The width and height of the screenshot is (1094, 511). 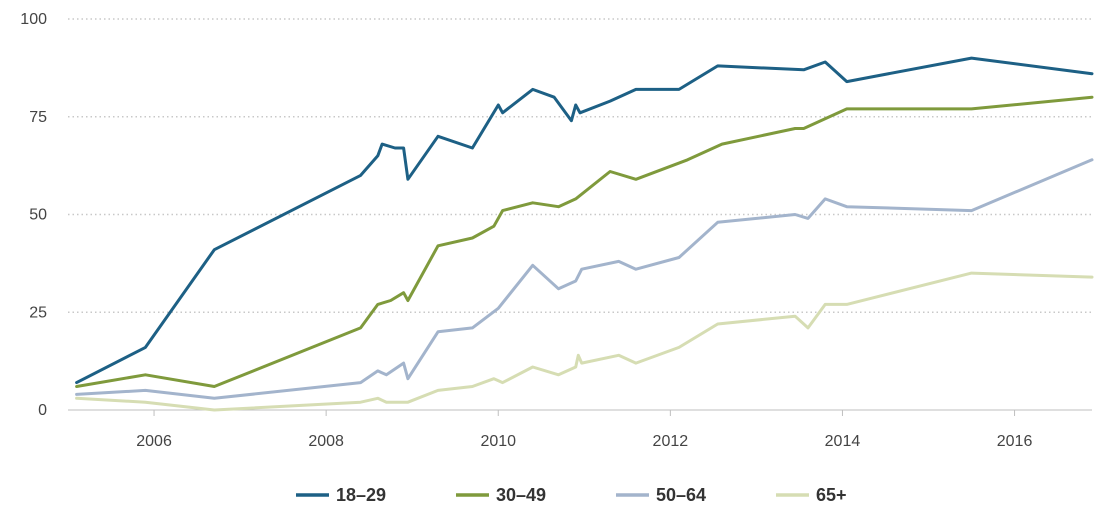 I want to click on y-axis-tick-labels: 0 25 50 75 100, so click(x=33, y=215).